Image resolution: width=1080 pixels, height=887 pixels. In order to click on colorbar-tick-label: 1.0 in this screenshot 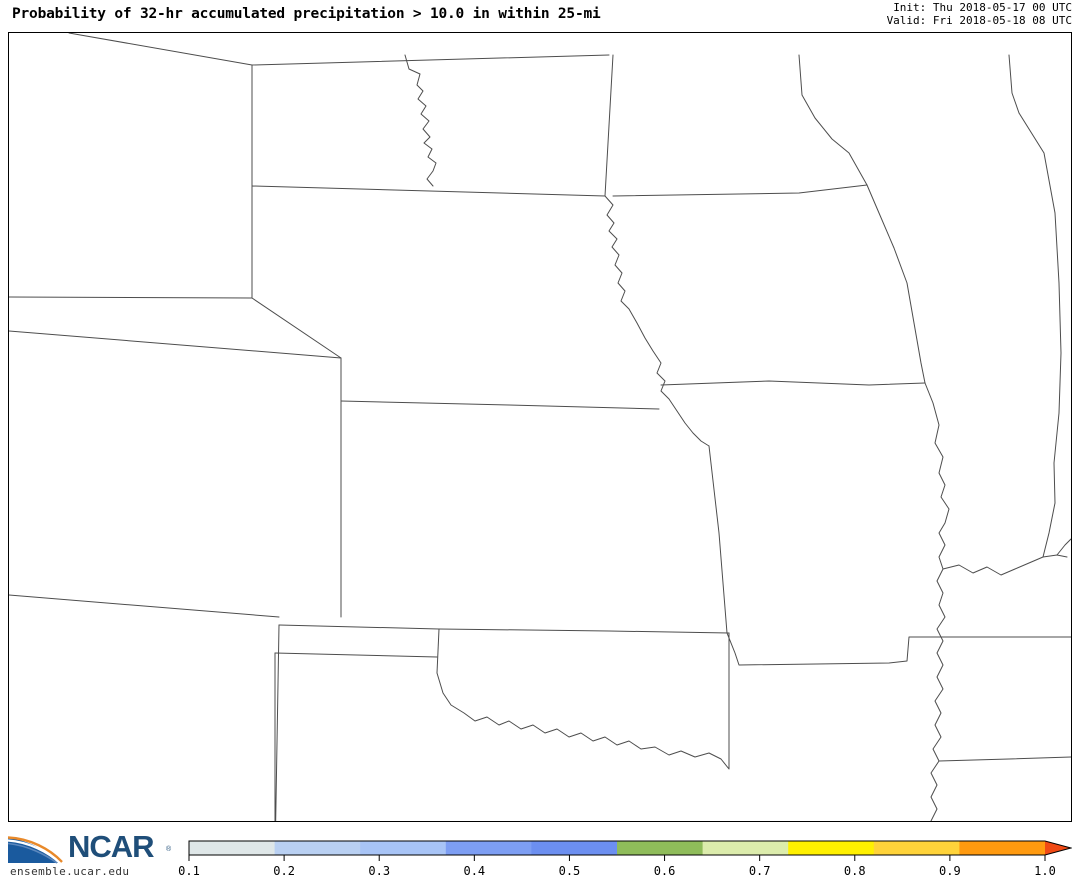, I will do `click(1045, 871)`.